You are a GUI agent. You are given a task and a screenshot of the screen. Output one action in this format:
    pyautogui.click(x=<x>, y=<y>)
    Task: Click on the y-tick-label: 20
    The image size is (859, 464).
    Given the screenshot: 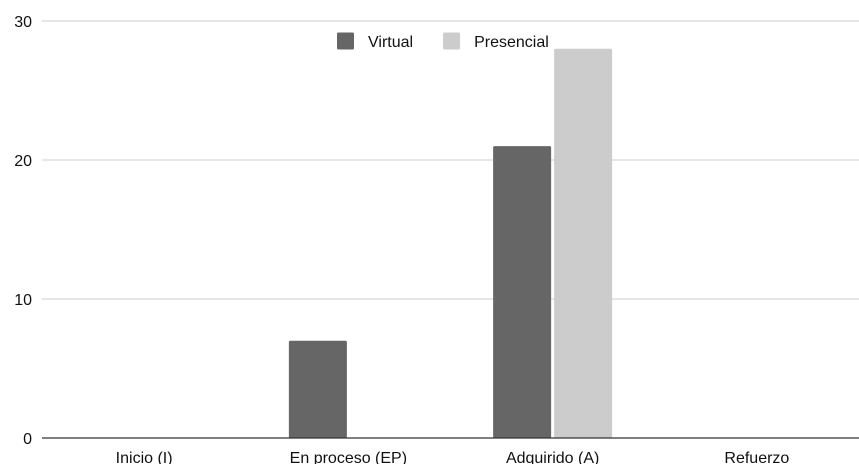 What is the action you would take?
    pyautogui.click(x=23, y=161)
    